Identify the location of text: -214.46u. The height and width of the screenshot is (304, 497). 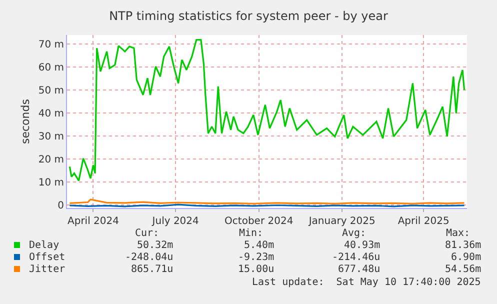
(356, 257).